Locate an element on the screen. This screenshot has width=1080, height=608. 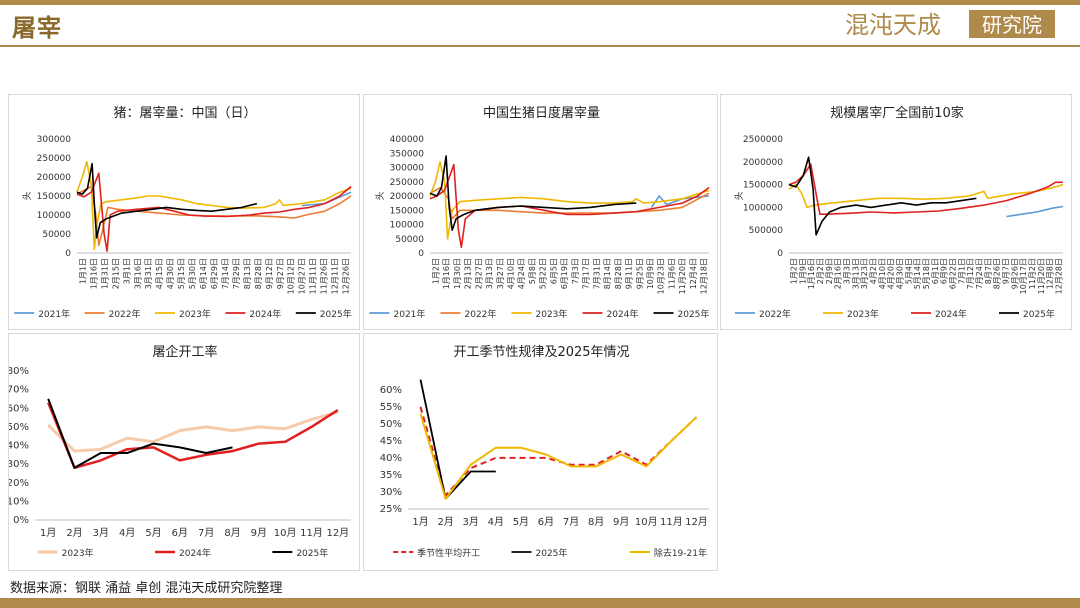
y-tick-label: 400000 is located at coordinates (407, 140).